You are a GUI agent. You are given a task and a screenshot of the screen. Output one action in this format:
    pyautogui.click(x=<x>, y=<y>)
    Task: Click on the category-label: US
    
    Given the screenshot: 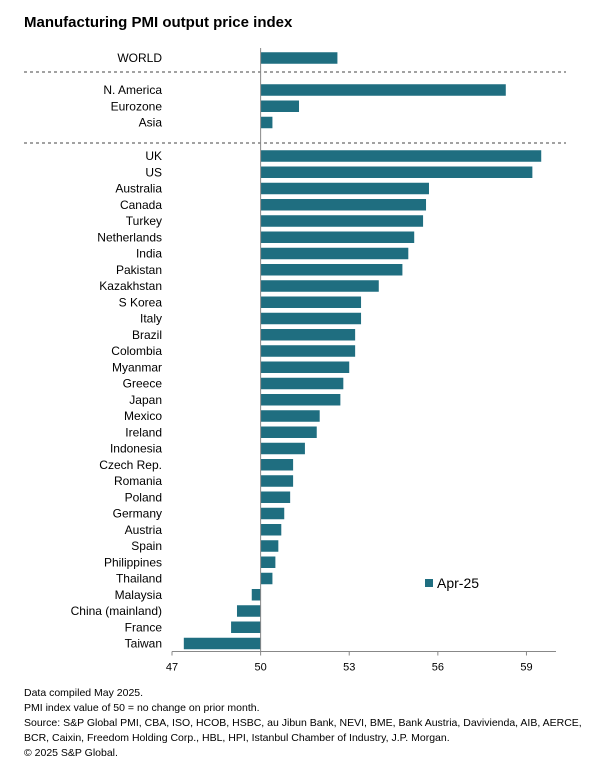 What is the action you would take?
    pyautogui.click(x=153, y=172)
    